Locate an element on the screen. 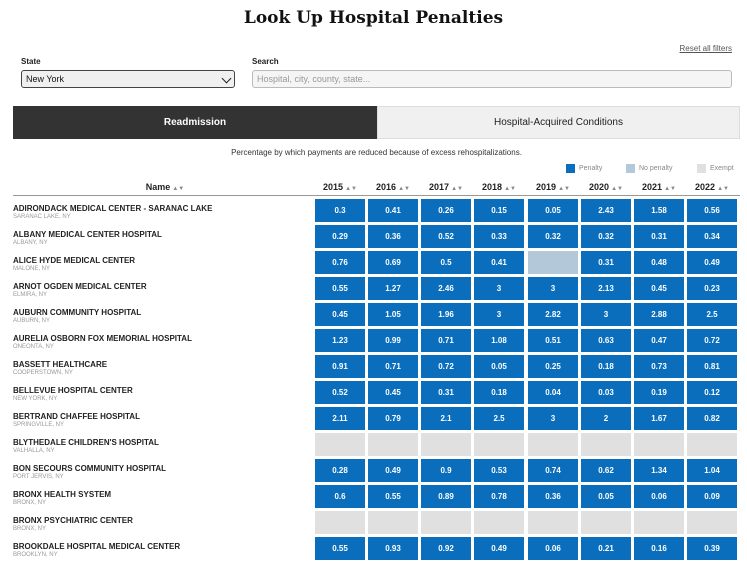 This screenshot has height=561, width=747. hospital-location: ELMIRA, NY is located at coordinates (30, 295).